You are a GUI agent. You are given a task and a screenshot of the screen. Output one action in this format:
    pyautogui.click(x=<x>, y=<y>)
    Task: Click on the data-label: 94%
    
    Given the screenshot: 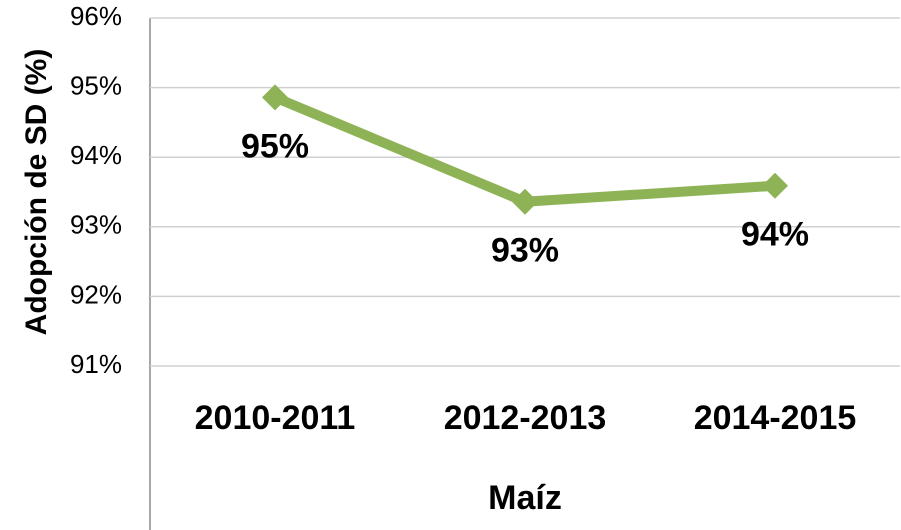 What is the action you would take?
    pyautogui.click(x=775, y=235)
    